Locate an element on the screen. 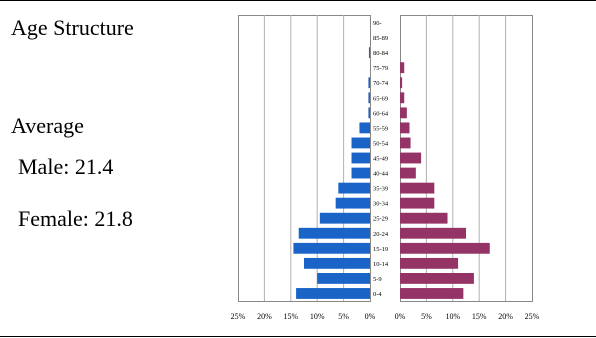 The image size is (596, 338). age-group-label: 40-44 is located at coordinates (381, 174).